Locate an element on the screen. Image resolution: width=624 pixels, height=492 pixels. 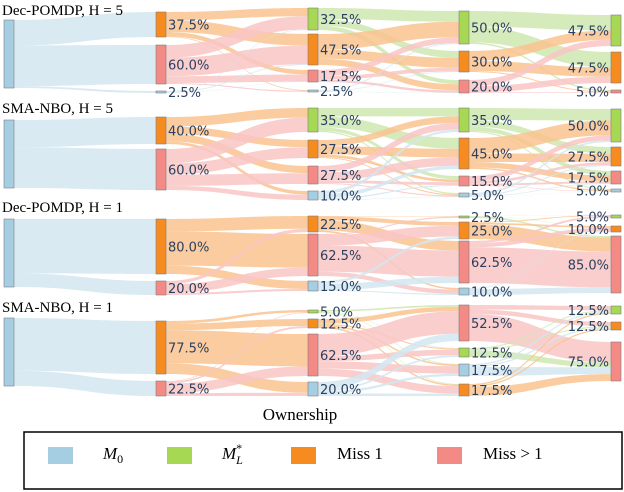
legend: M0 M* L Miss 1 Miss > 1 is located at coordinates (323, 460).